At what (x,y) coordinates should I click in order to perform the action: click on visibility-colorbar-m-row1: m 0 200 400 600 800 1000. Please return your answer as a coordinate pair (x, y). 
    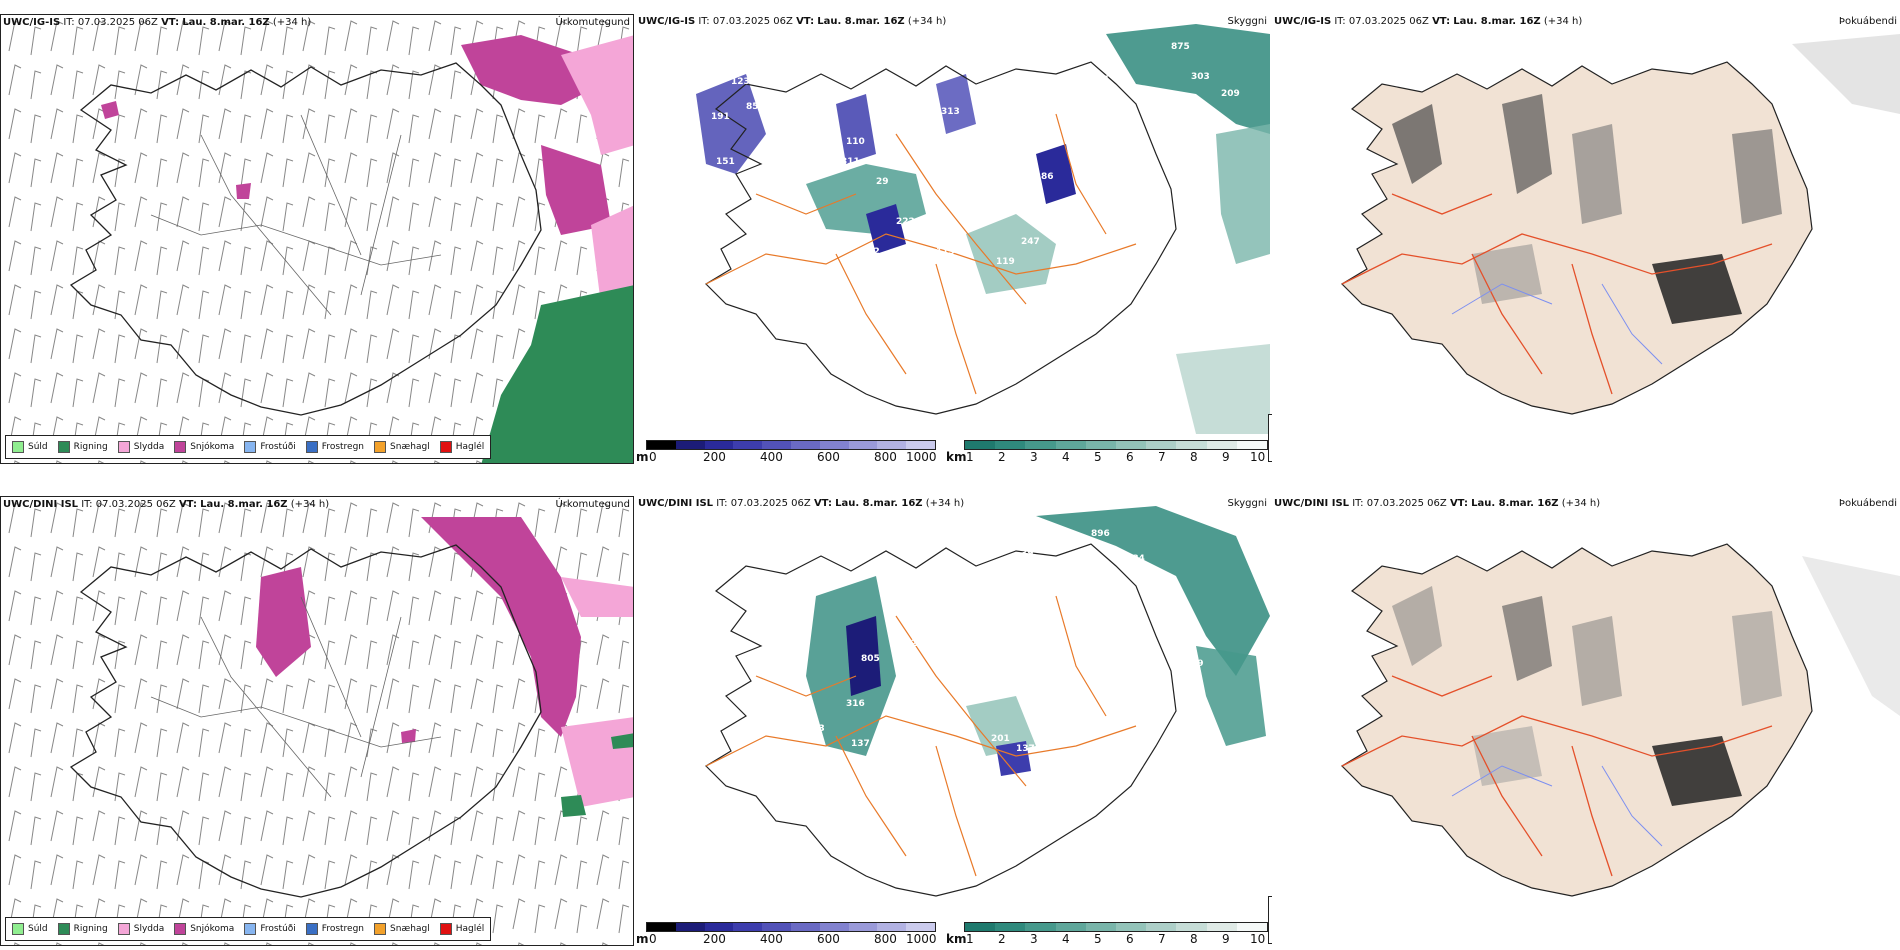
    Looking at the image, I should click on (786, 452).